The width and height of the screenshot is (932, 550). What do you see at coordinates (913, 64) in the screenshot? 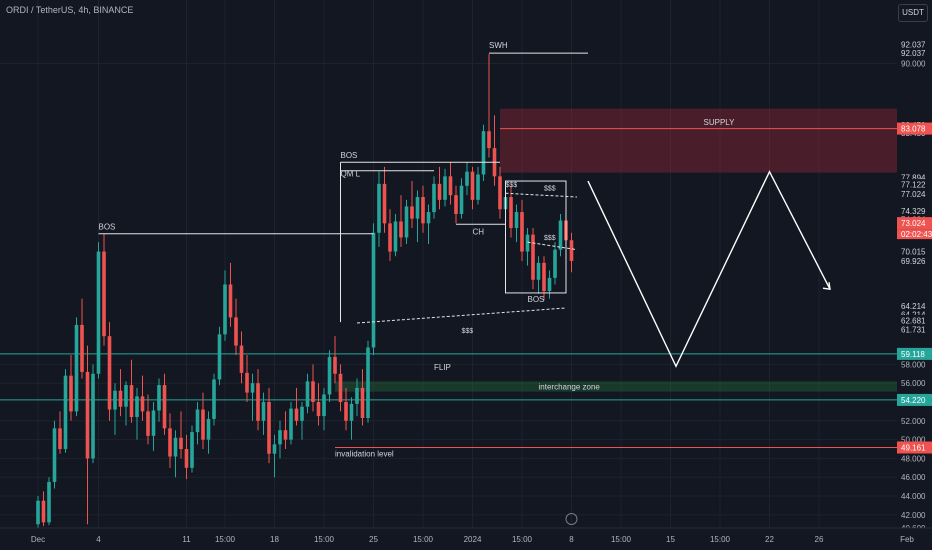
I see `price-tick-label: 90.000` at bounding box center [913, 64].